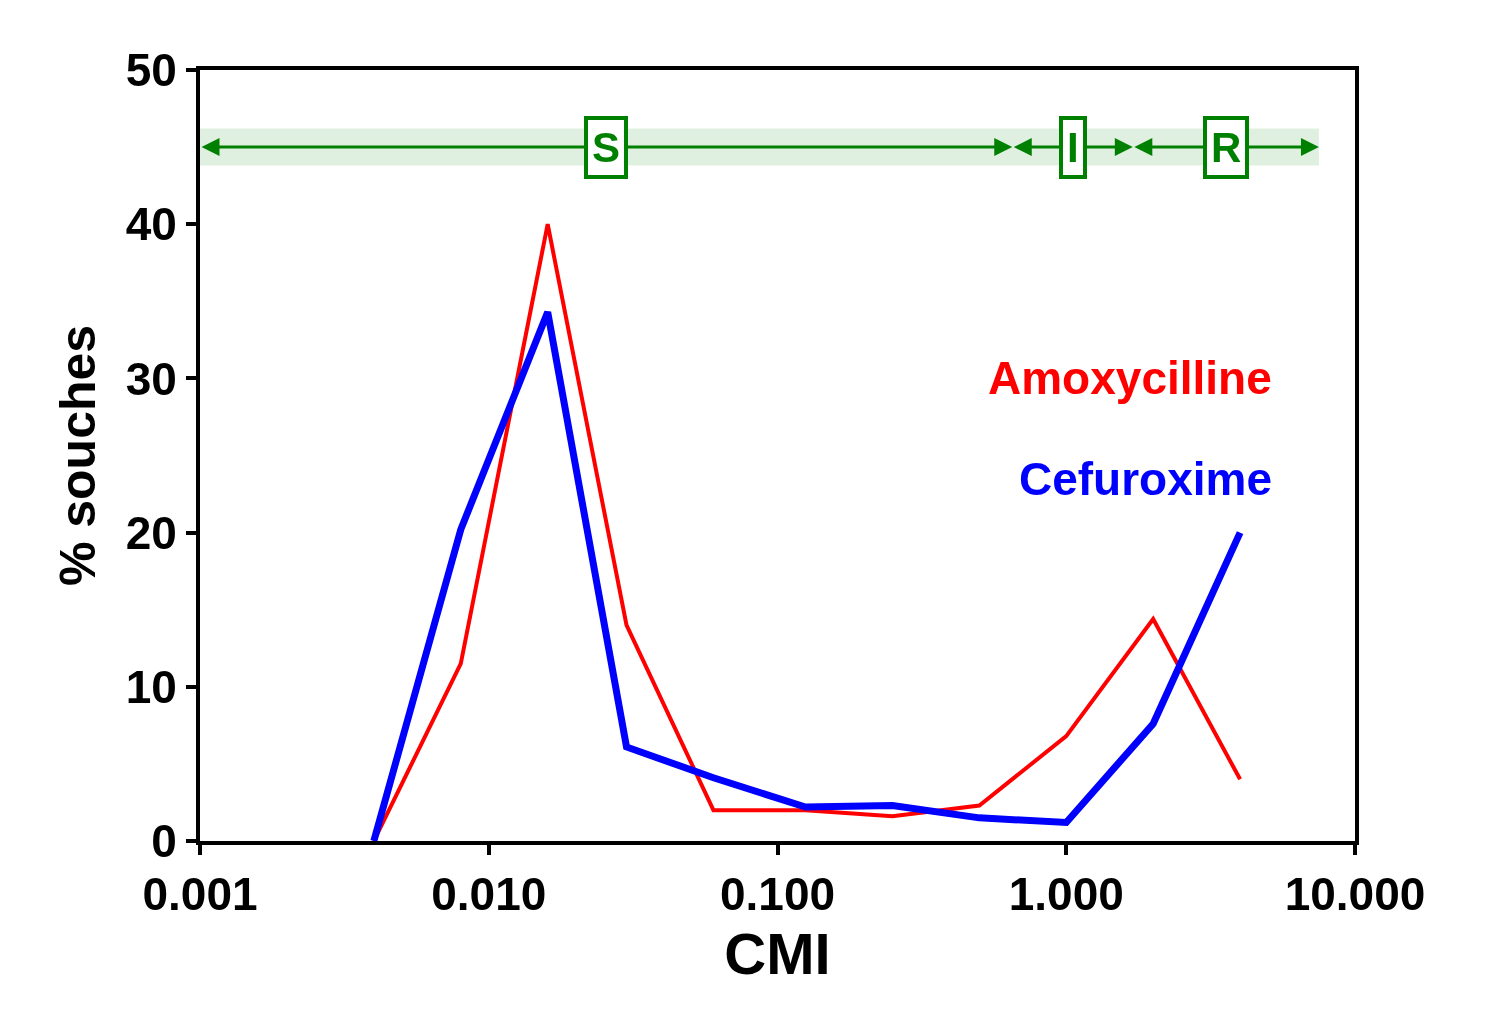 This screenshot has height=1011, width=1495. Describe the element at coordinates (1073, 147) in the screenshot. I see `band-label: I` at that location.